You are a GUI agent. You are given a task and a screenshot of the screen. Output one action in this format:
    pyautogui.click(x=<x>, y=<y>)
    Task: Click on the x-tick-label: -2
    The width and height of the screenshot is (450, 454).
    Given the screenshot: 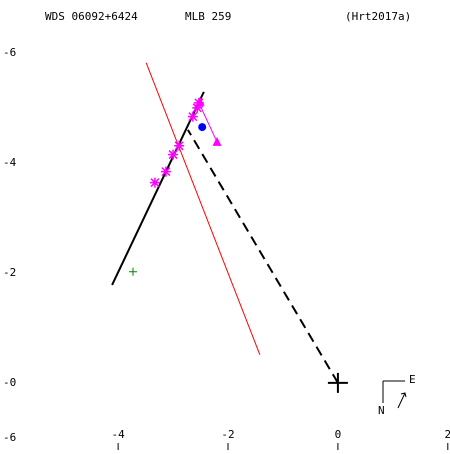 What is the action you would take?
    pyautogui.click(x=227, y=434)
    